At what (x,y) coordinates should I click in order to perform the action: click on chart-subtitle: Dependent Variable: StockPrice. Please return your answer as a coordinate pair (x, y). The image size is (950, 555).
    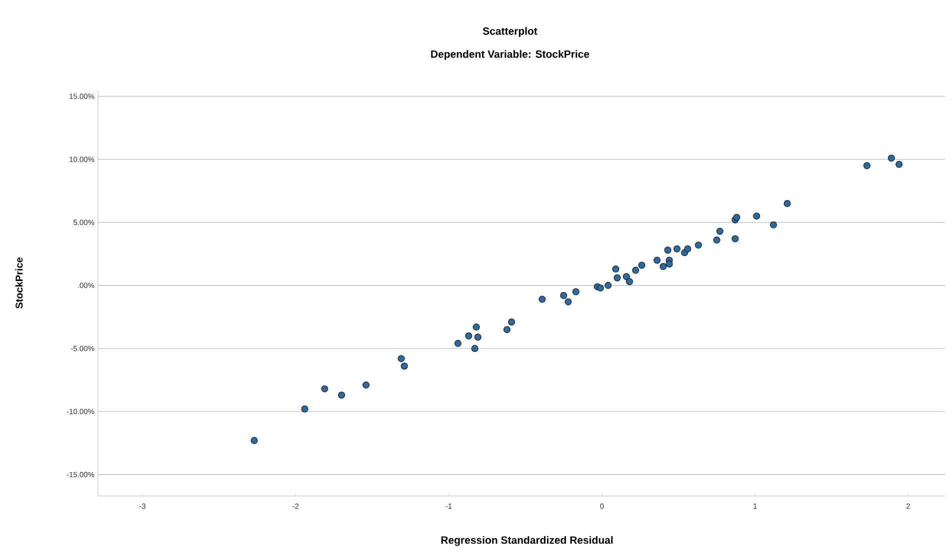
    Looking at the image, I should click on (510, 55).